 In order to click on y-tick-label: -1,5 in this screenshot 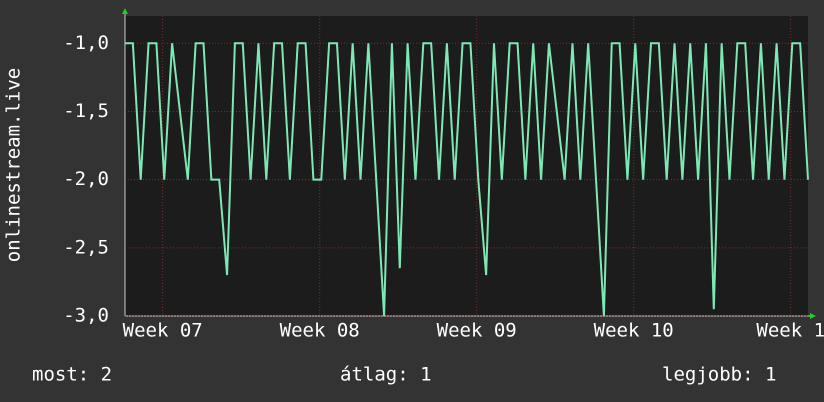, I will do `click(86, 111)`.